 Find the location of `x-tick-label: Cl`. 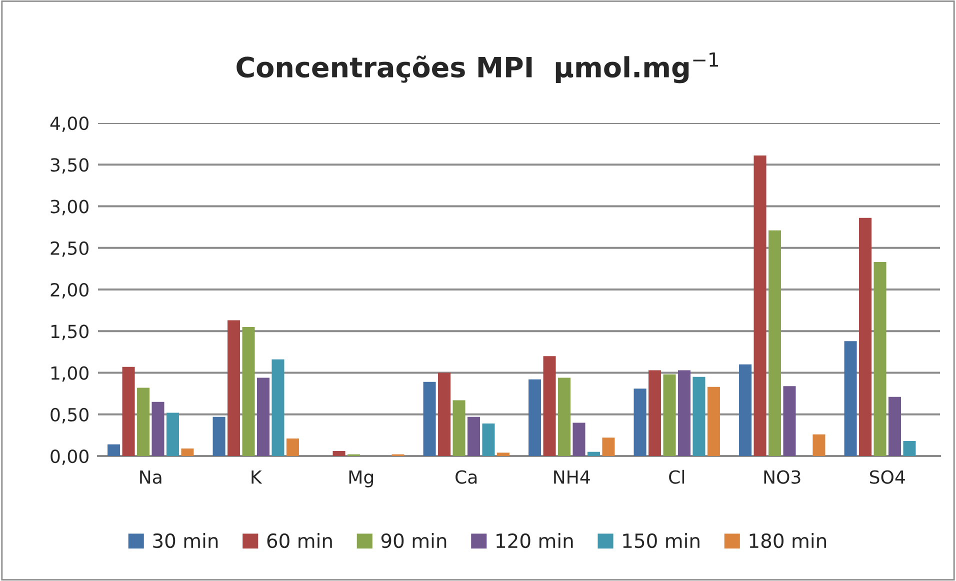

x-tick-label: Cl is located at coordinates (676, 477).